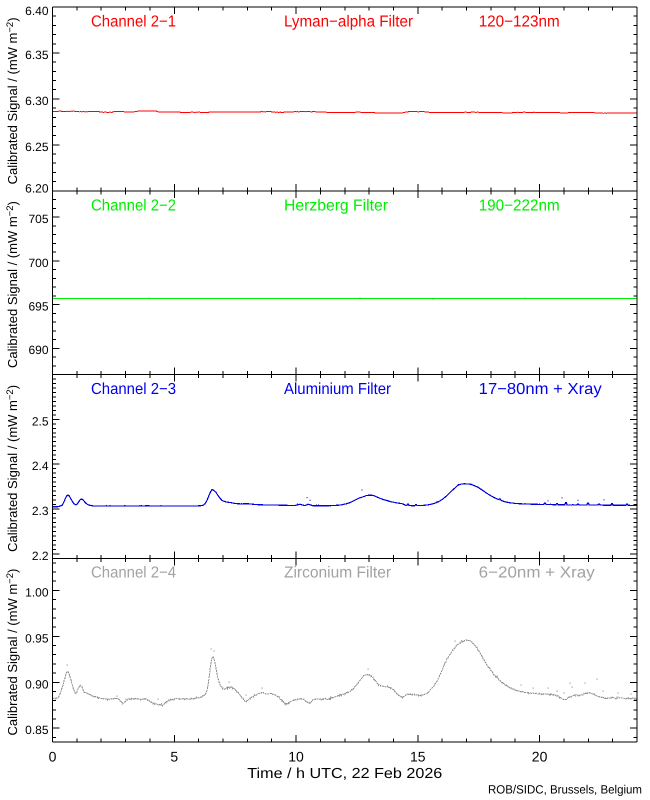  What do you see at coordinates (418, 757) in the screenshot?
I see `svg-text: 15` at bounding box center [418, 757].